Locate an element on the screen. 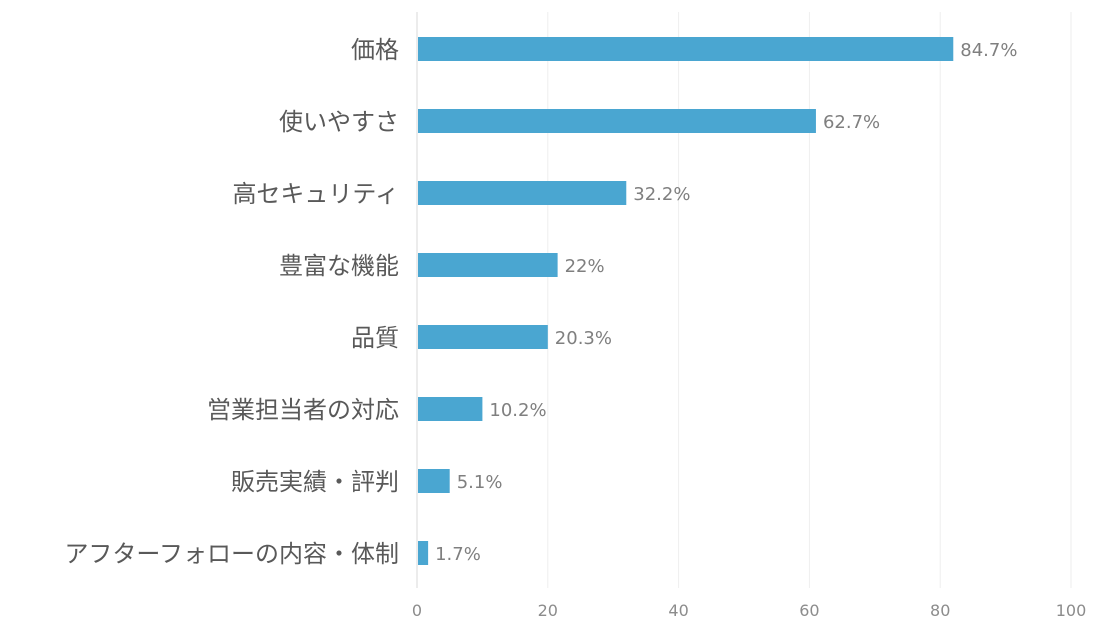 The height and width of the screenshot is (636, 1120). category-label: 営業担当者の対応 is located at coordinates (303, 410).